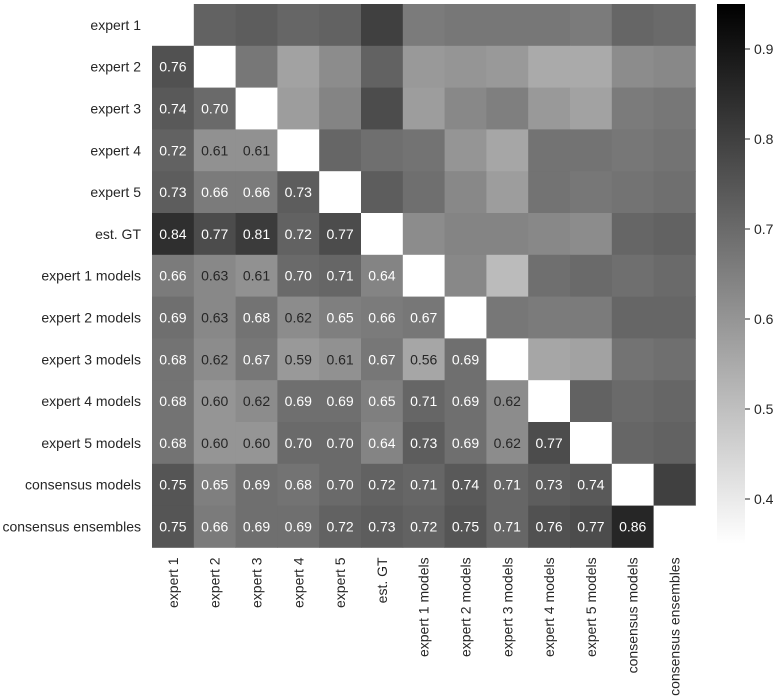 The width and height of the screenshot is (776, 696). I want to click on colorbar-tick-label: 0.7, so click(764, 229).